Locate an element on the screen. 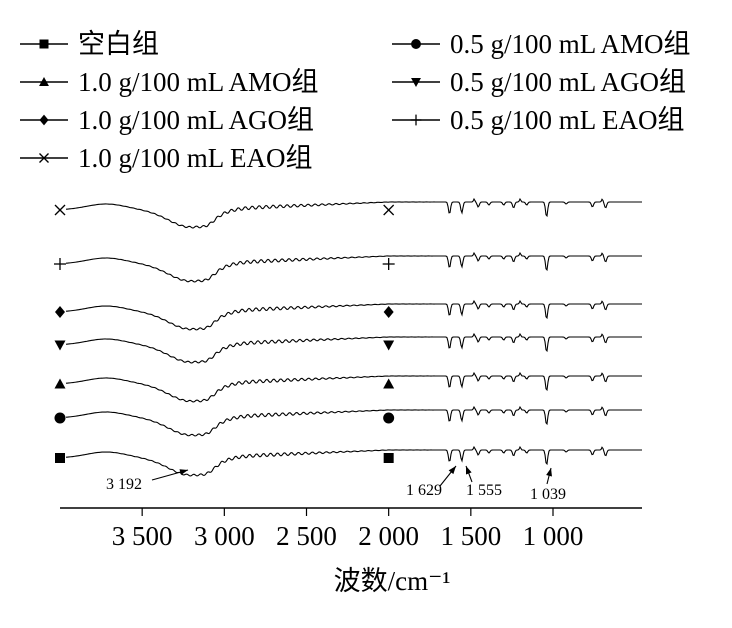 The image size is (732, 628). legend-item-4: 0.5 g/100 mL AGO组 is located at coordinates (539, 82).